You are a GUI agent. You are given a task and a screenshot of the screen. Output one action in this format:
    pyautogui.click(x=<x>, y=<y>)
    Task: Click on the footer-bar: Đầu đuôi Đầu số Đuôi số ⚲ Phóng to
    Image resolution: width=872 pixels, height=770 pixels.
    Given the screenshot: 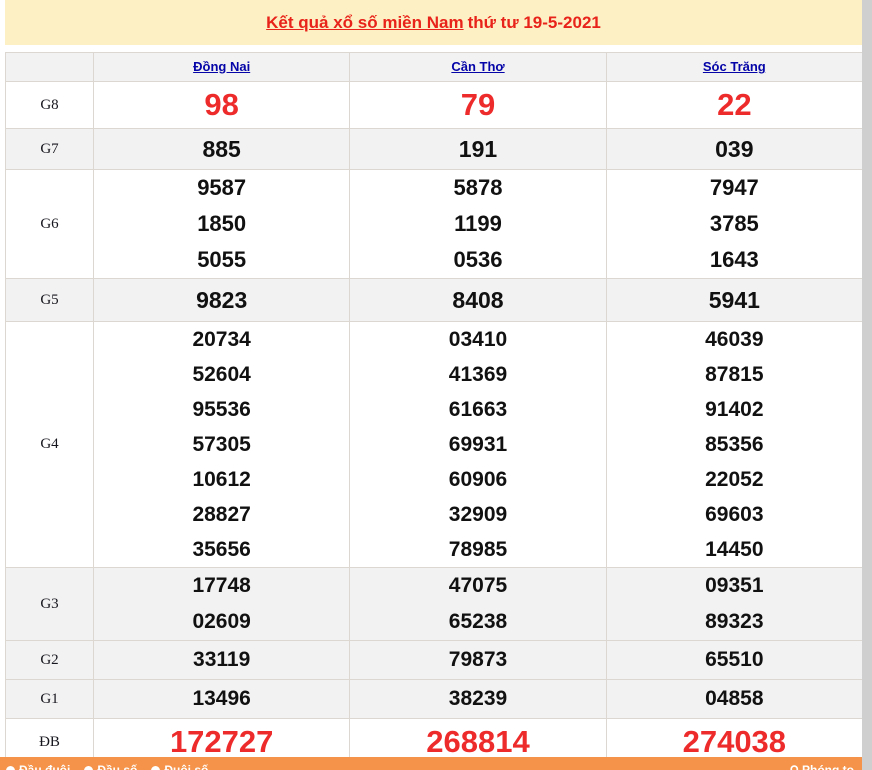 What is the action you would take?
    pyautogui.click(x=436, y=763)
    